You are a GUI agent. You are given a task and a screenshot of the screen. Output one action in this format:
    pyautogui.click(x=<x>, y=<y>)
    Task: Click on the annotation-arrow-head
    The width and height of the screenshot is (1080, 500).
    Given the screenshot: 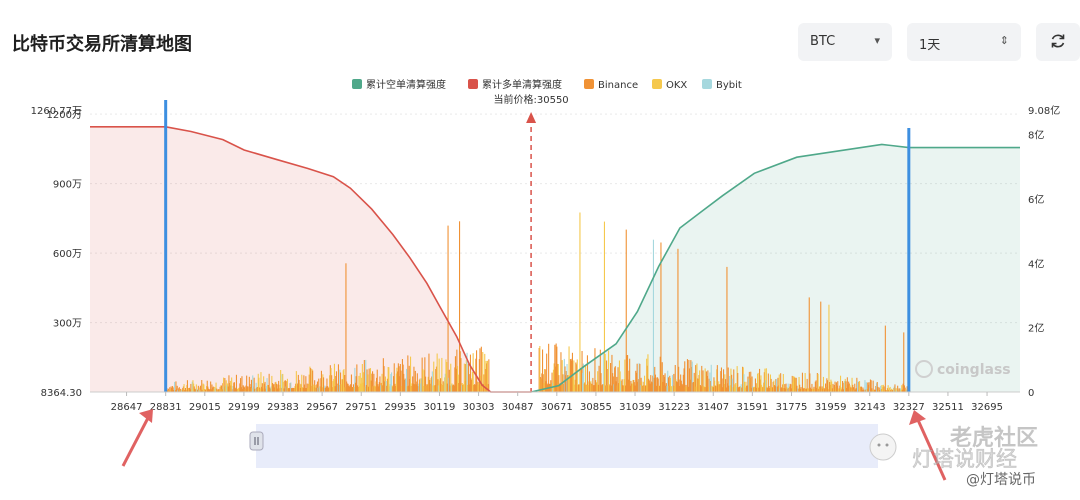 What is the action you would take?
    pyautogui.click(x=146, y=416)
    